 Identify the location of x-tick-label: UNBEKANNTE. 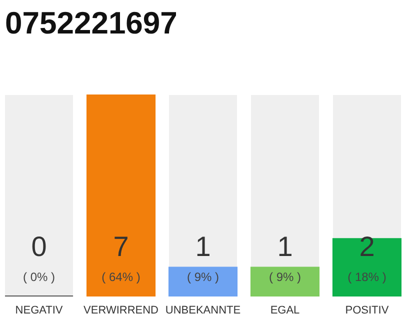
(203, 310).